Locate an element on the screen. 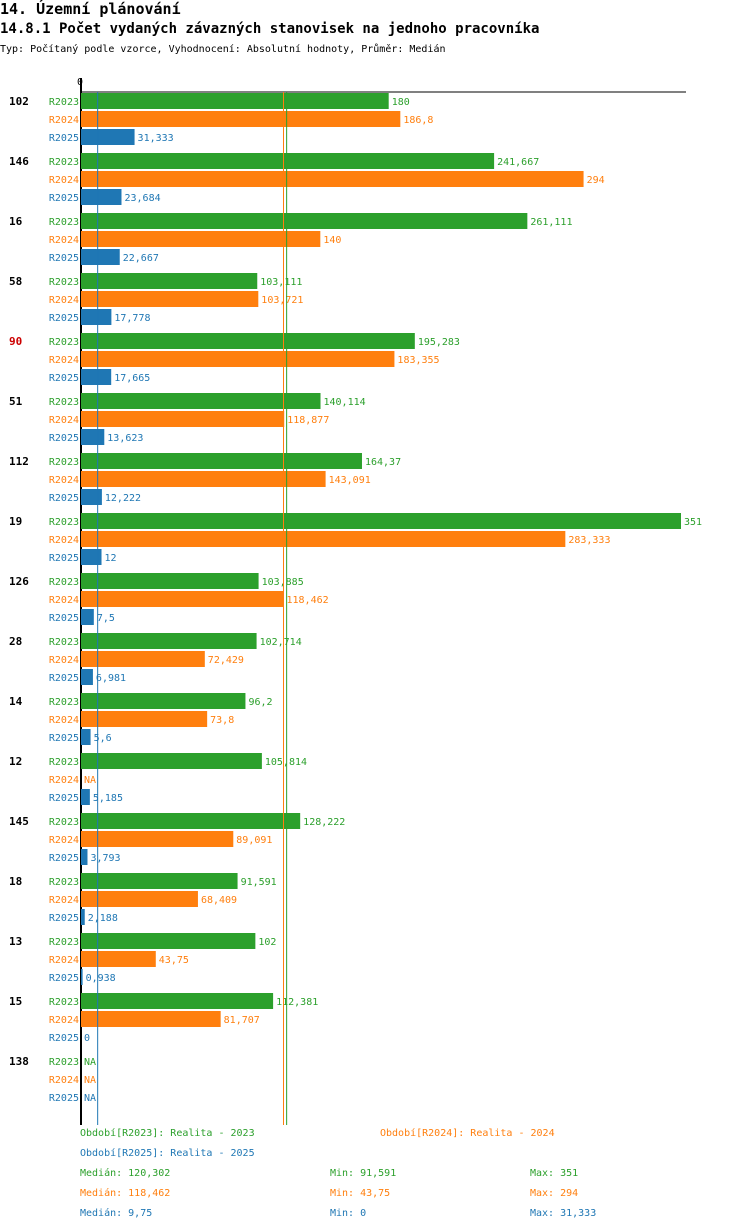 The height and width of the screenshot is (1232, 750). series-label-R2024-13: R2024 is located at coordinates (64, 960).